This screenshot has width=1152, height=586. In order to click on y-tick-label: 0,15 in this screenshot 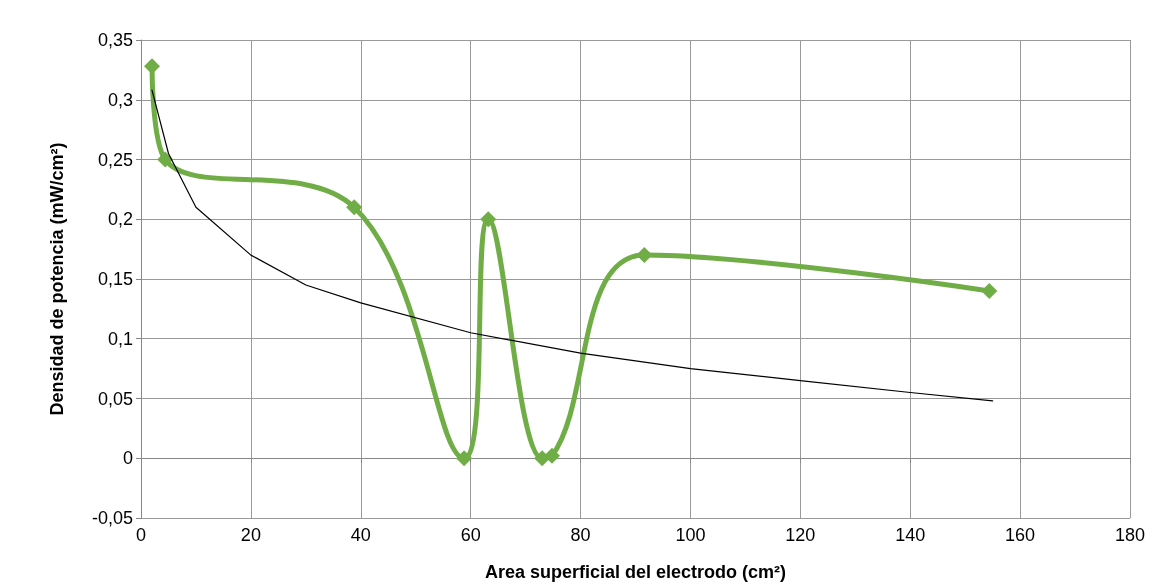, I will do `click(115, 279)`.